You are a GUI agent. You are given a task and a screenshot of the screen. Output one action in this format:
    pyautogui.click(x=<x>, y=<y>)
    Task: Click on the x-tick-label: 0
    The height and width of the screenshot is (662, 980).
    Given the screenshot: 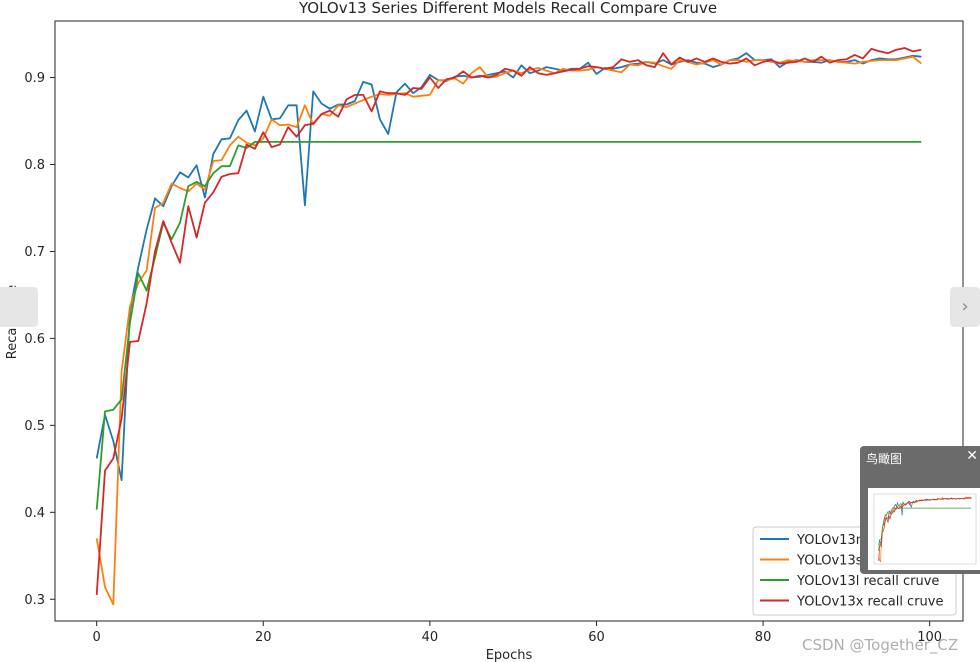 What is the action you would take?
    pyautogui.click(x=97, y=637)
    